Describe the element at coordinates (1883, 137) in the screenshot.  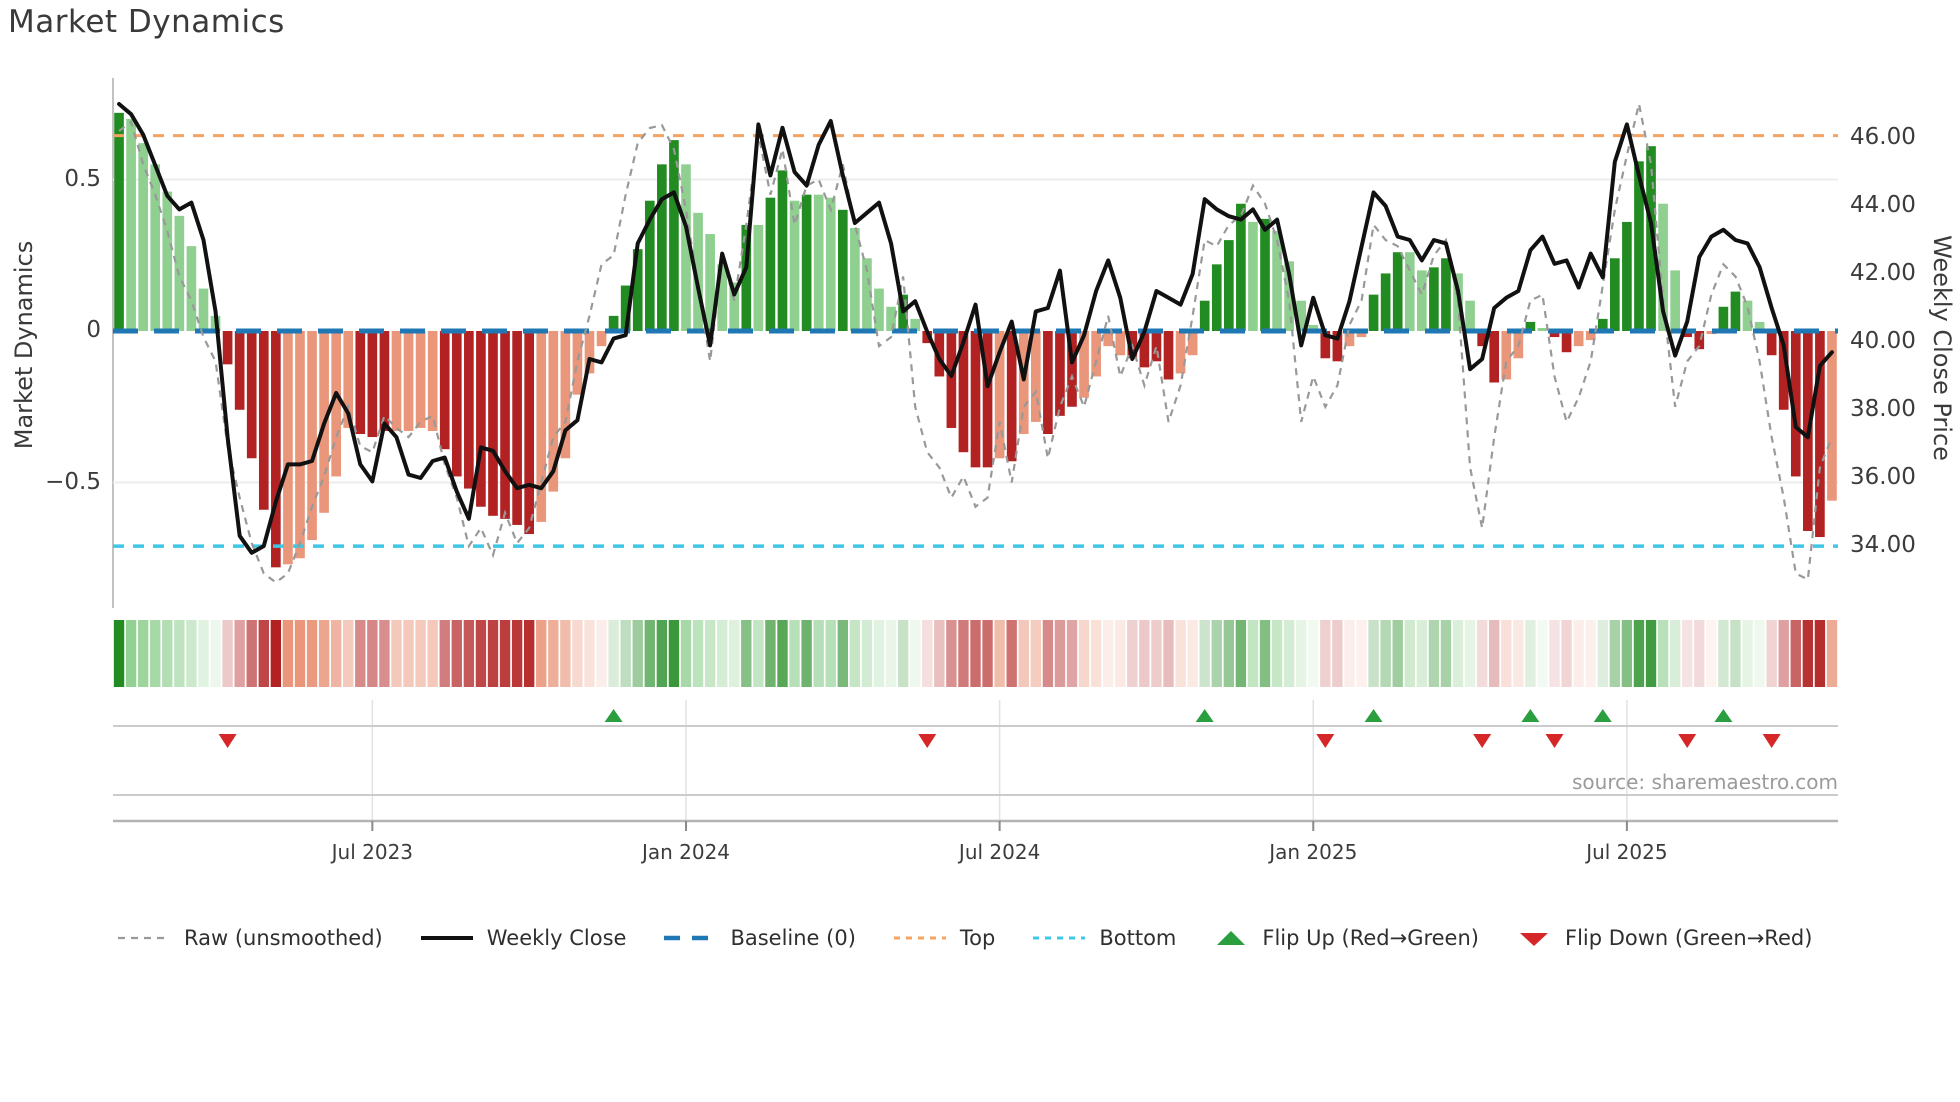
I see `right-tick-label: 46.00` at that location.